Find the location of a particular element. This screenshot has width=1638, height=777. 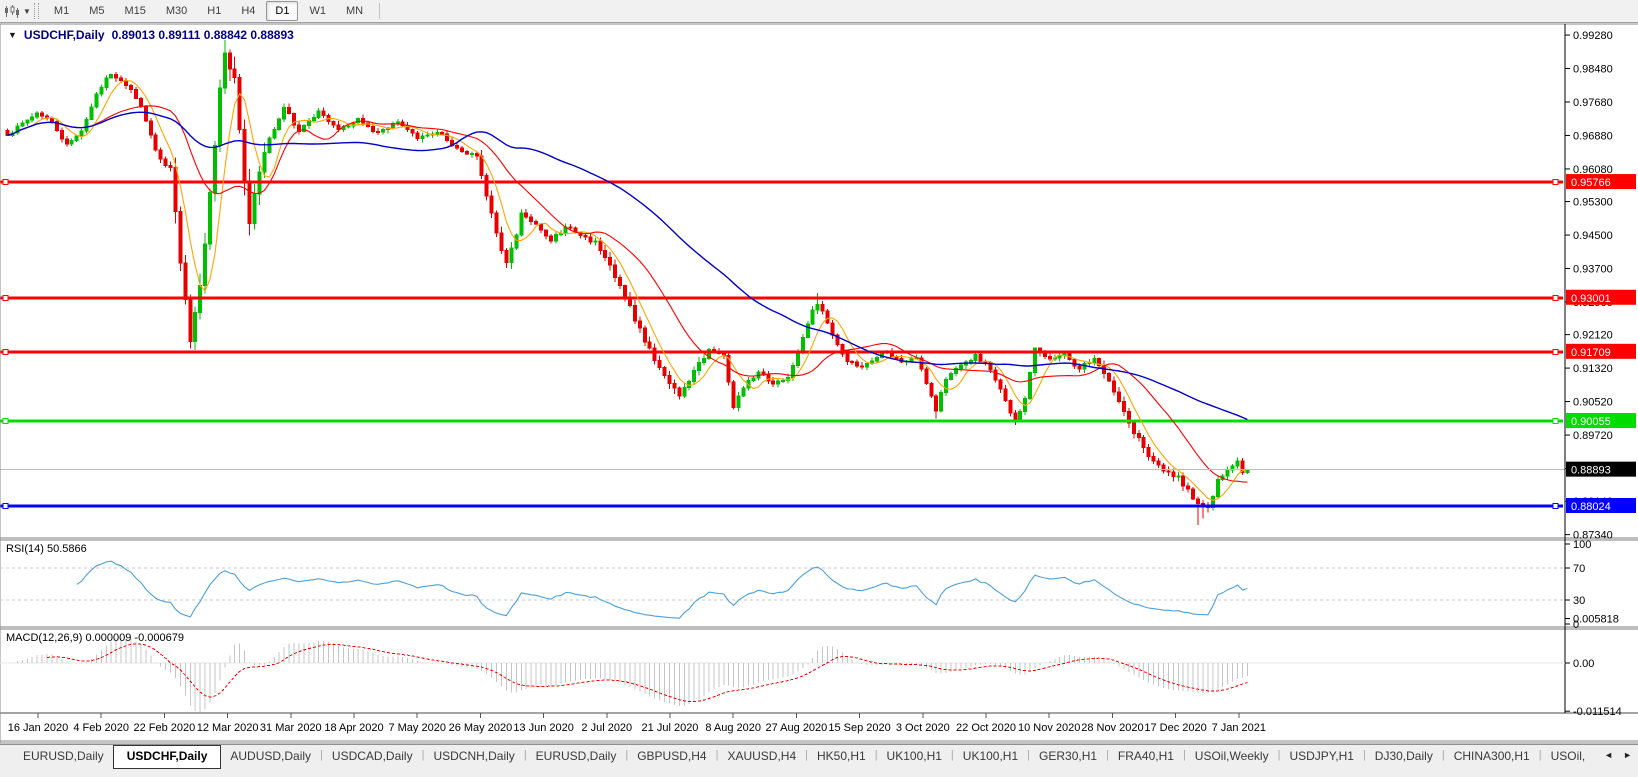

price-tick-label: 0.92120 is located at coordinates (1593, 336).